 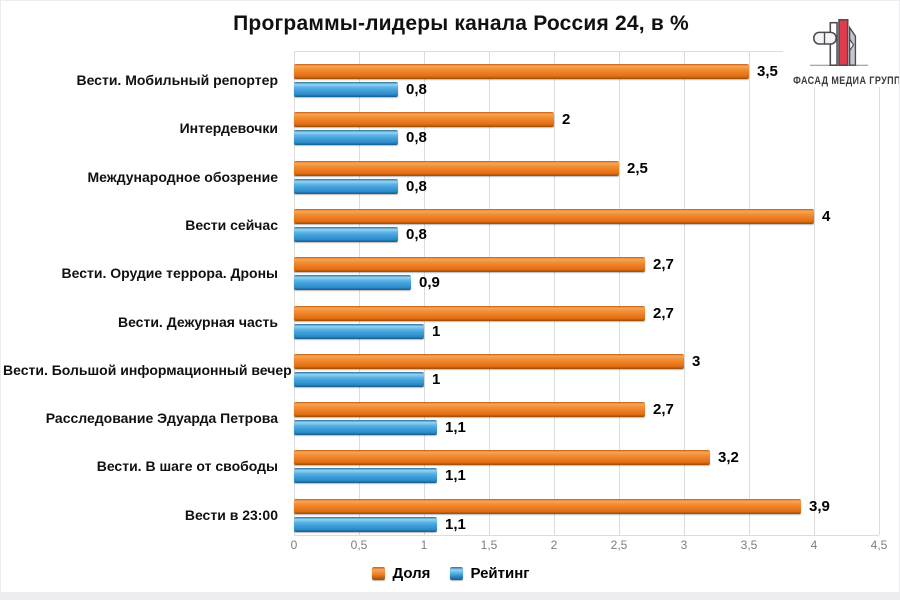 I want to click on x-tick-label: 1, so click(x=424, y=545).